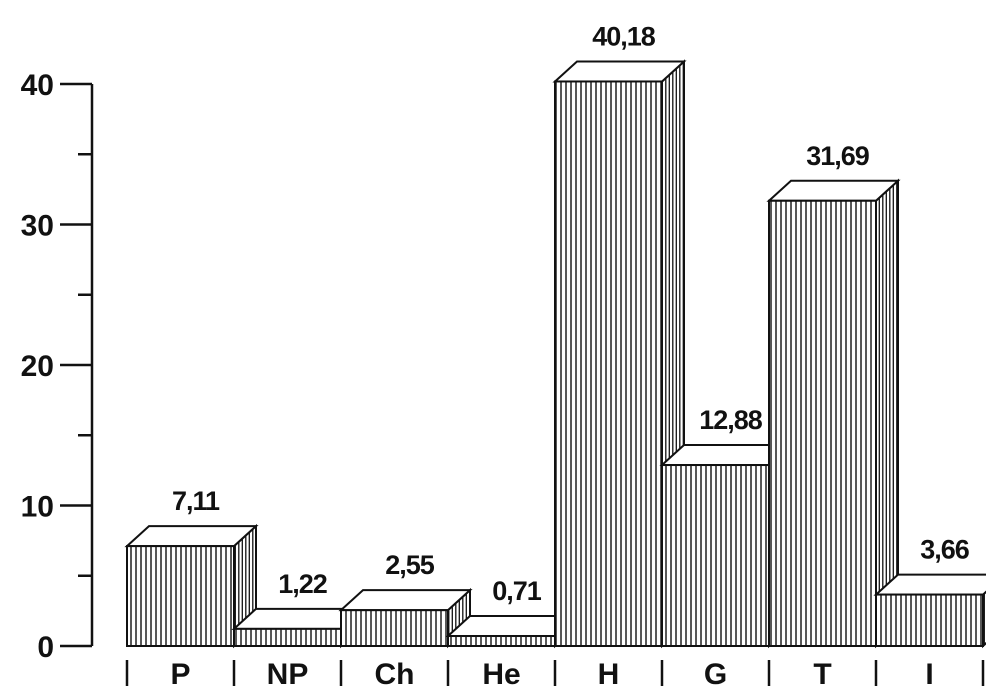 This screenshot has height=688, width=986. I want to click on category-label-i: I, so click(929, 673).